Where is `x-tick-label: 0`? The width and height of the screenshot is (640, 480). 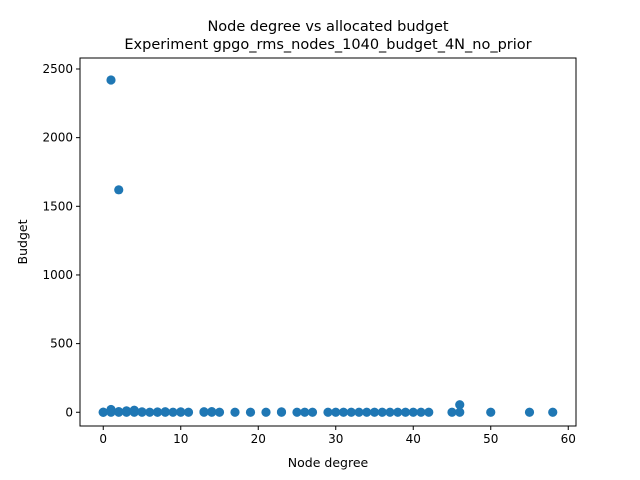
x-tick-label: 0 is located at coordinates (103, 439).